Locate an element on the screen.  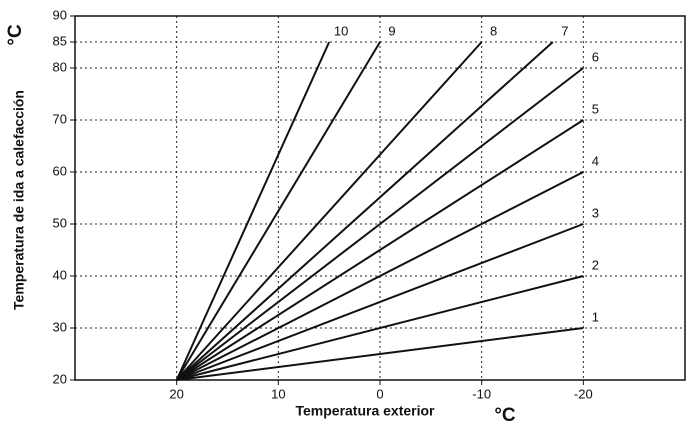
y-tick-label: 30 is located at coordinates (60, 326).